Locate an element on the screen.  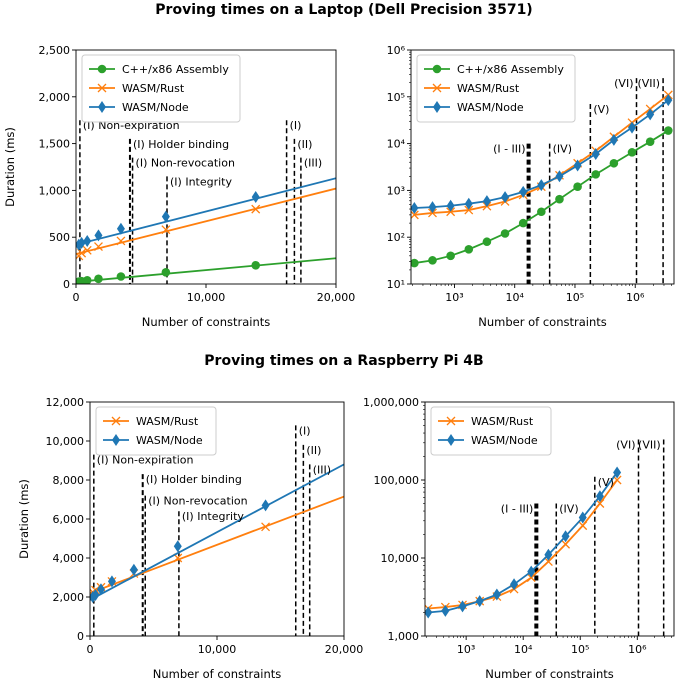
y-tick-label: 4,000 is located at coordinates (69, 558).